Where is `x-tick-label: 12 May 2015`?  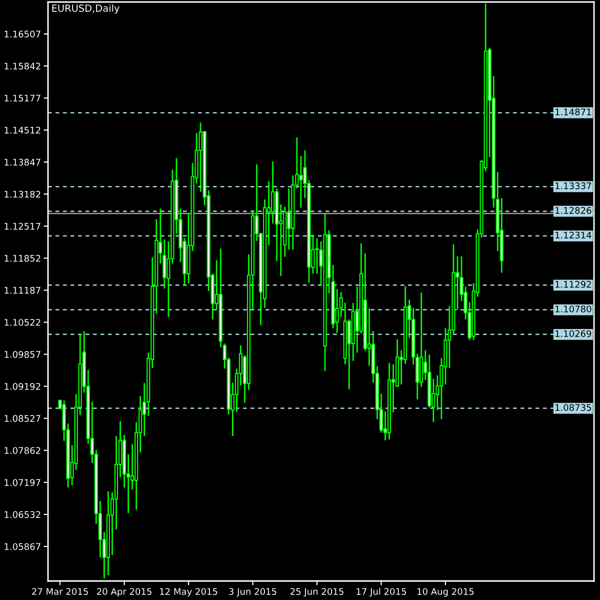
x-tick-label: 12 May 2015 is located at coordinates (189, 592).